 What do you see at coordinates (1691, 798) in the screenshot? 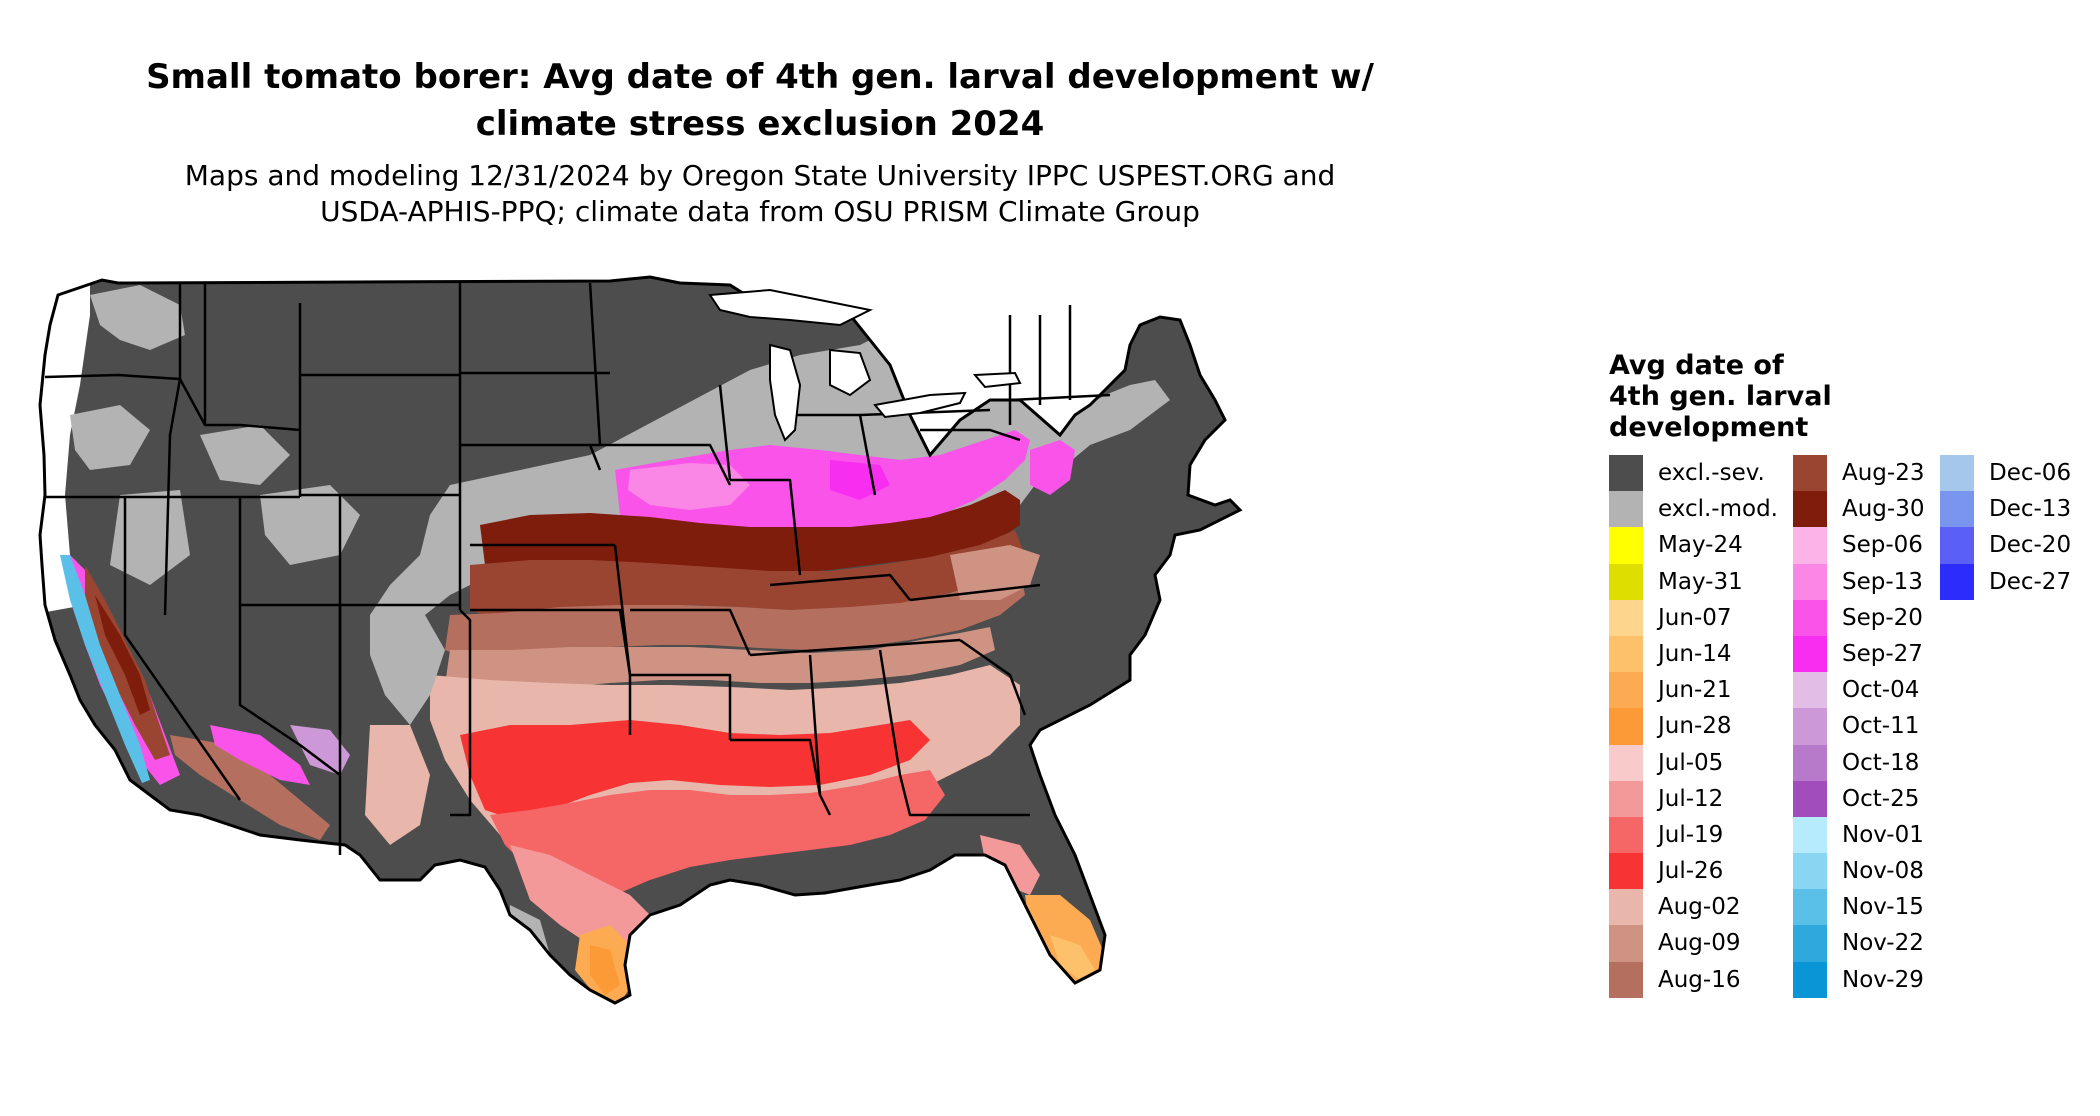
I see `legend-label: Jul-12` at bounding box center [1691, 798].